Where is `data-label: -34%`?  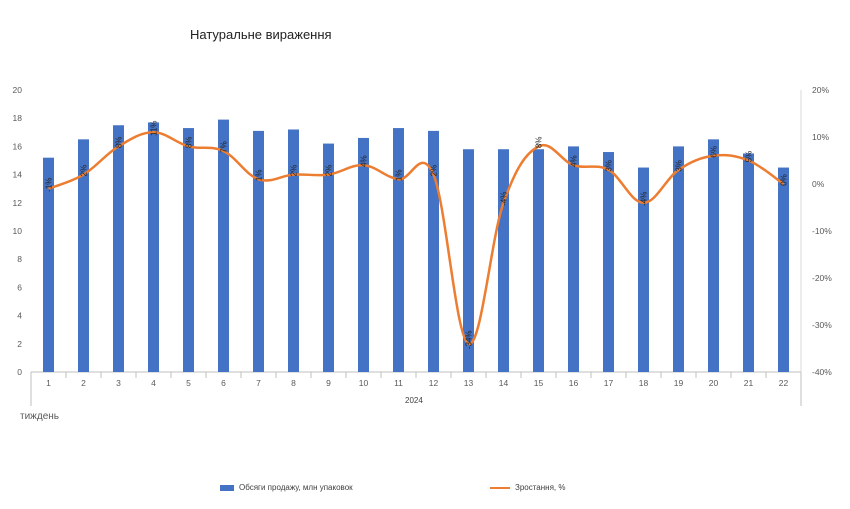
data-label: -34% is located at coordinates (469, 339).